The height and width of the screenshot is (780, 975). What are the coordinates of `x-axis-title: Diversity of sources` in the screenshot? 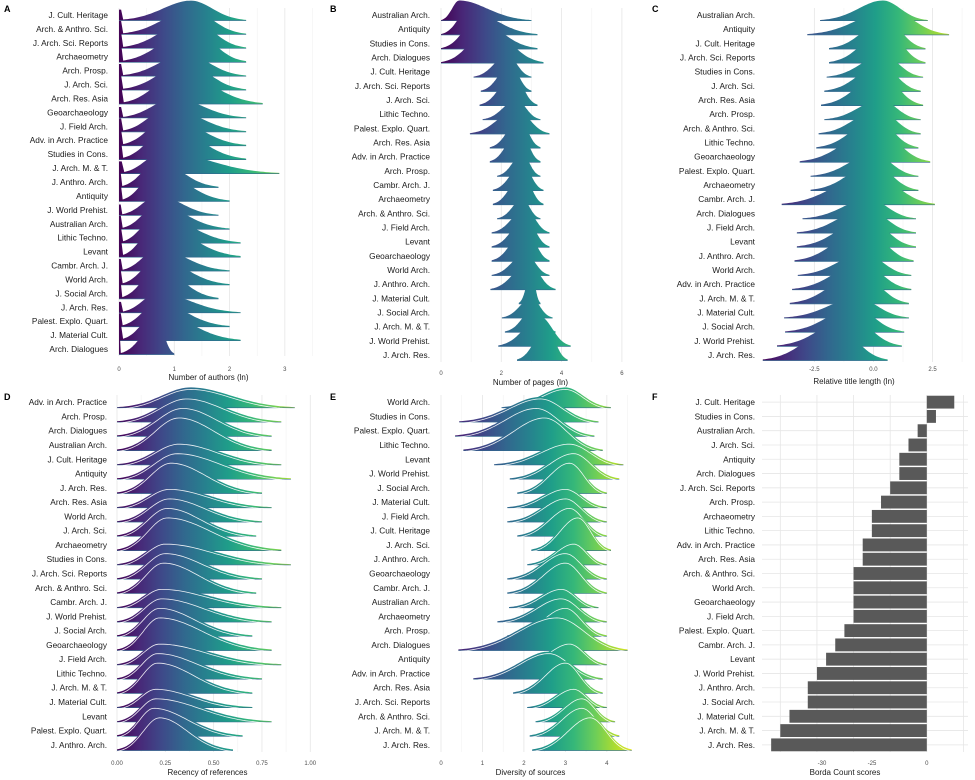 It's located at (531, 772).